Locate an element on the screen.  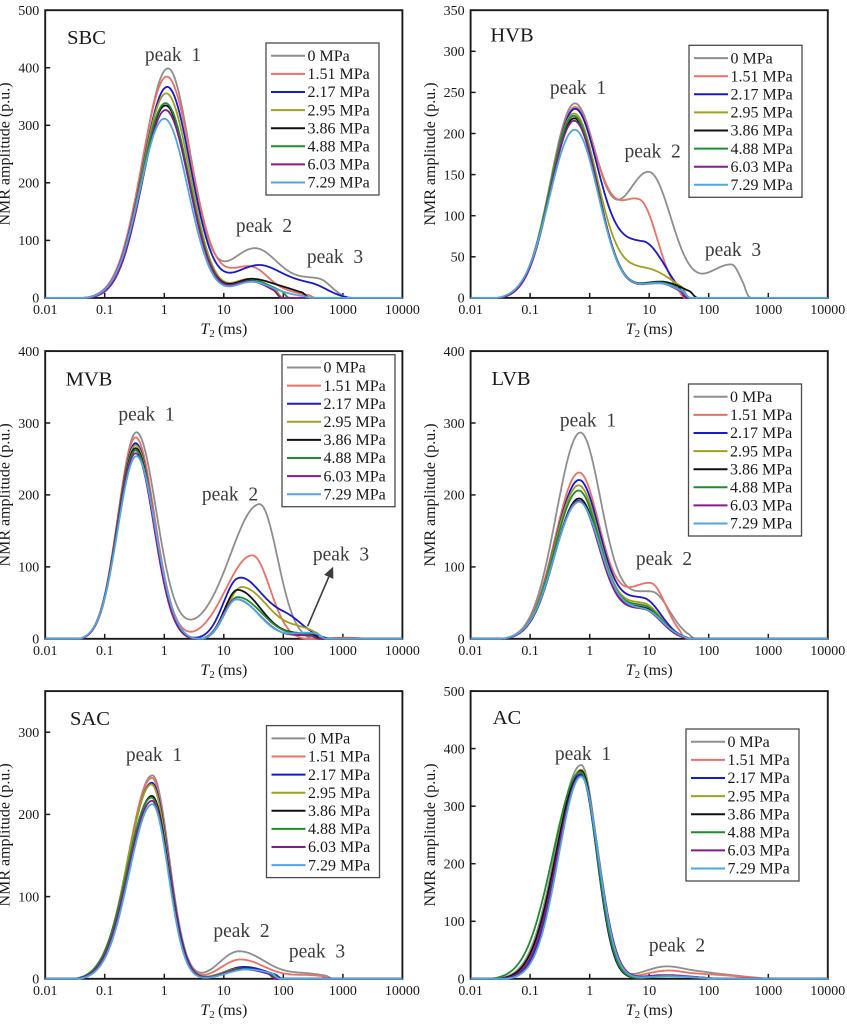
svg-text: SBC is located at coordinates (86, 38).